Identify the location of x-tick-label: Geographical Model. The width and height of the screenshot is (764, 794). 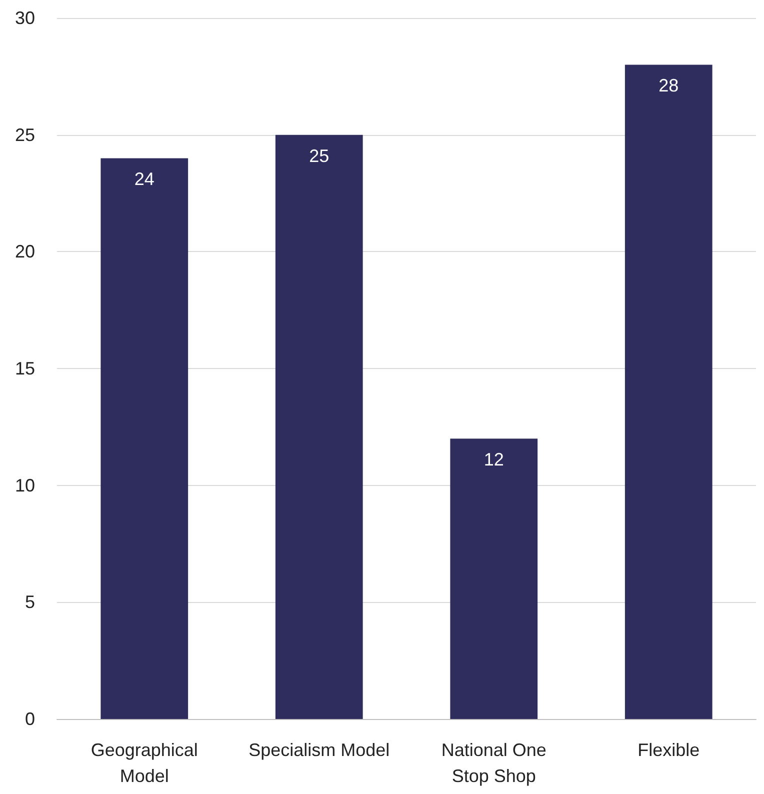
(144, 763).